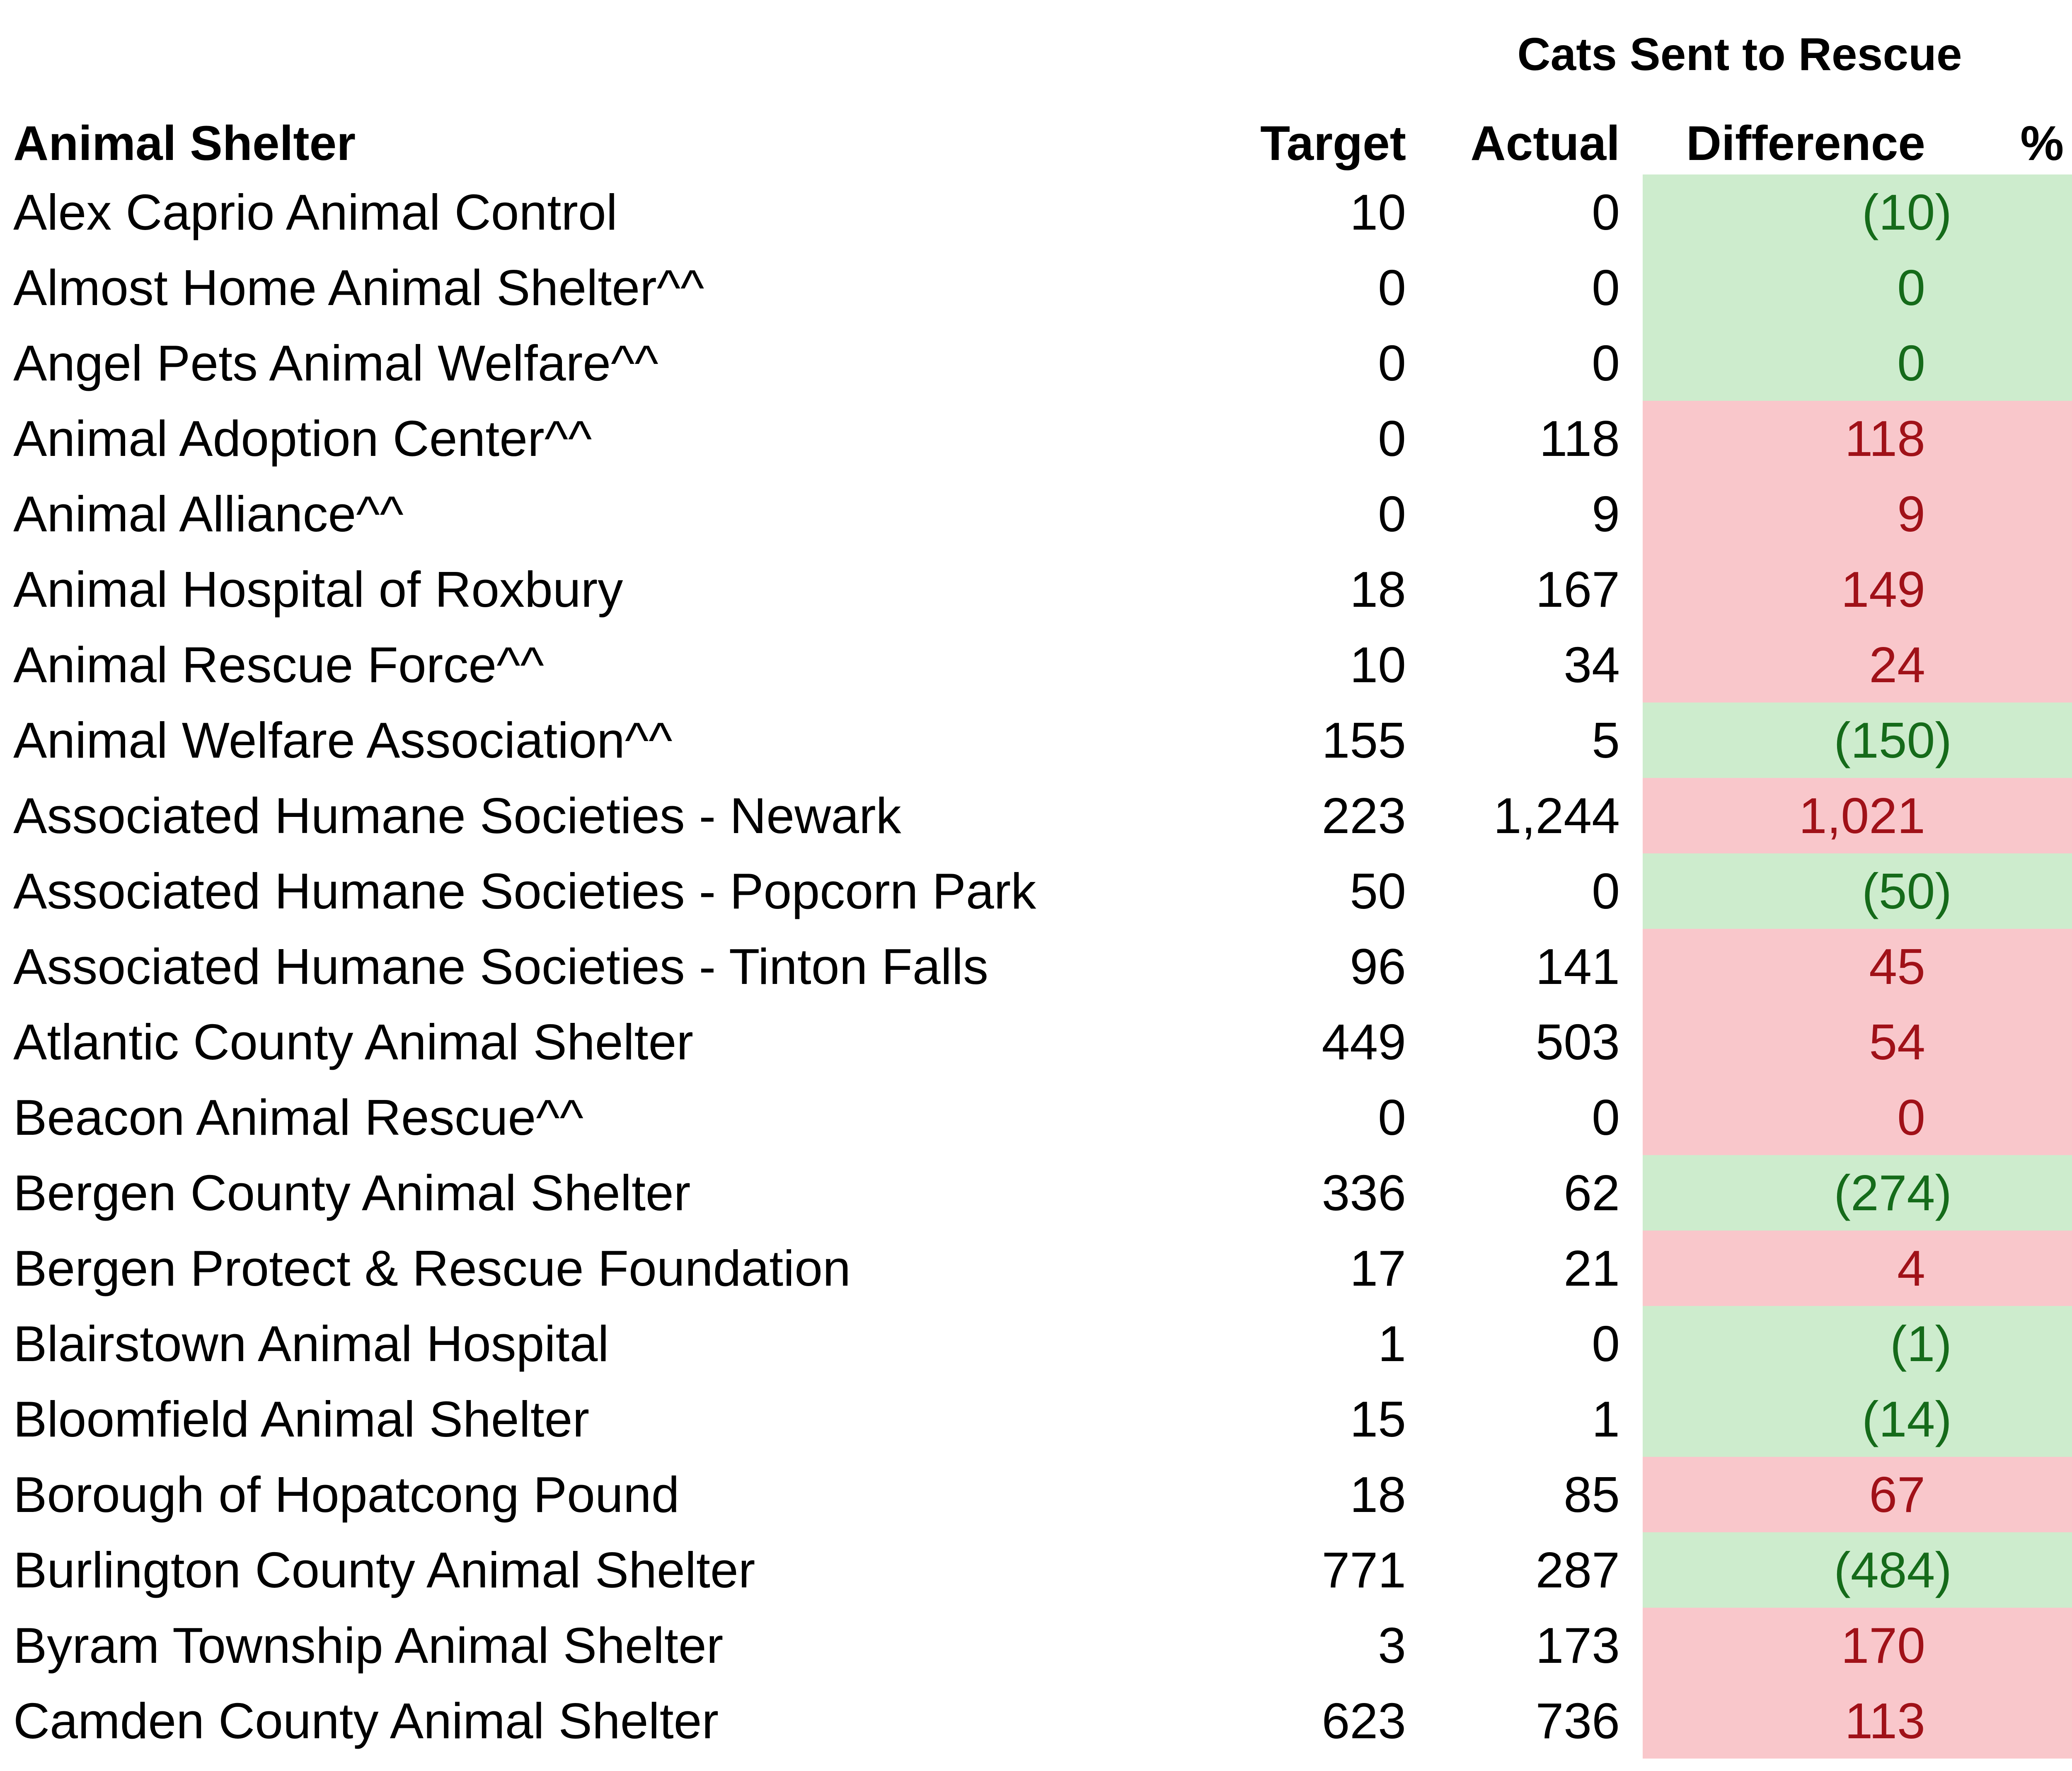 The image size is (2072, 1771). Describe the element at coordinates (2014, 665) in the screenshot. I see `pct-of-target-cell: 340%` at that location.